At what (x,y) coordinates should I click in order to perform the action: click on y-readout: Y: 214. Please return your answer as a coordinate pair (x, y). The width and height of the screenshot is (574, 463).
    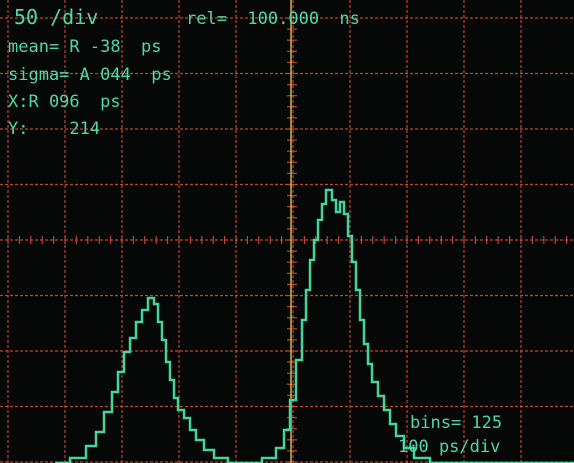
    Looking at the image, I should click on (54, 129).